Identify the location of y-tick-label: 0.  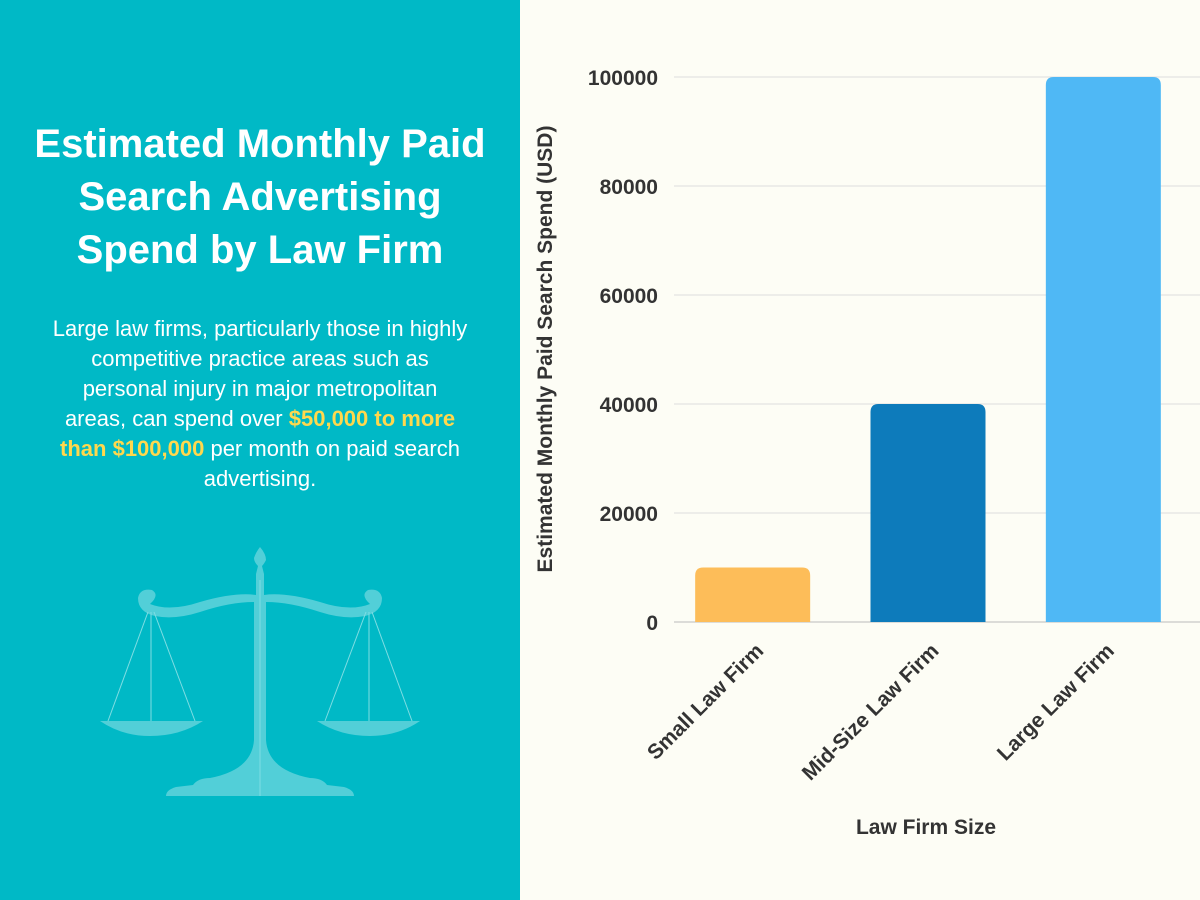
(652, 623).